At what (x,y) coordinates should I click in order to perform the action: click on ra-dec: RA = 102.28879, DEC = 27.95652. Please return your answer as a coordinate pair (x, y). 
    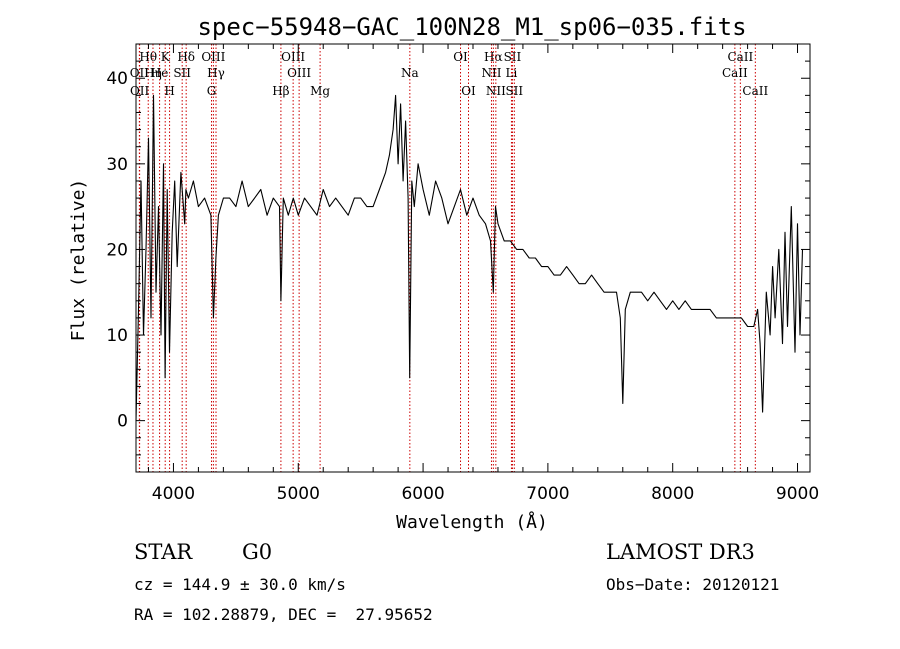
    Looking at the image, I should click on (283, 614).